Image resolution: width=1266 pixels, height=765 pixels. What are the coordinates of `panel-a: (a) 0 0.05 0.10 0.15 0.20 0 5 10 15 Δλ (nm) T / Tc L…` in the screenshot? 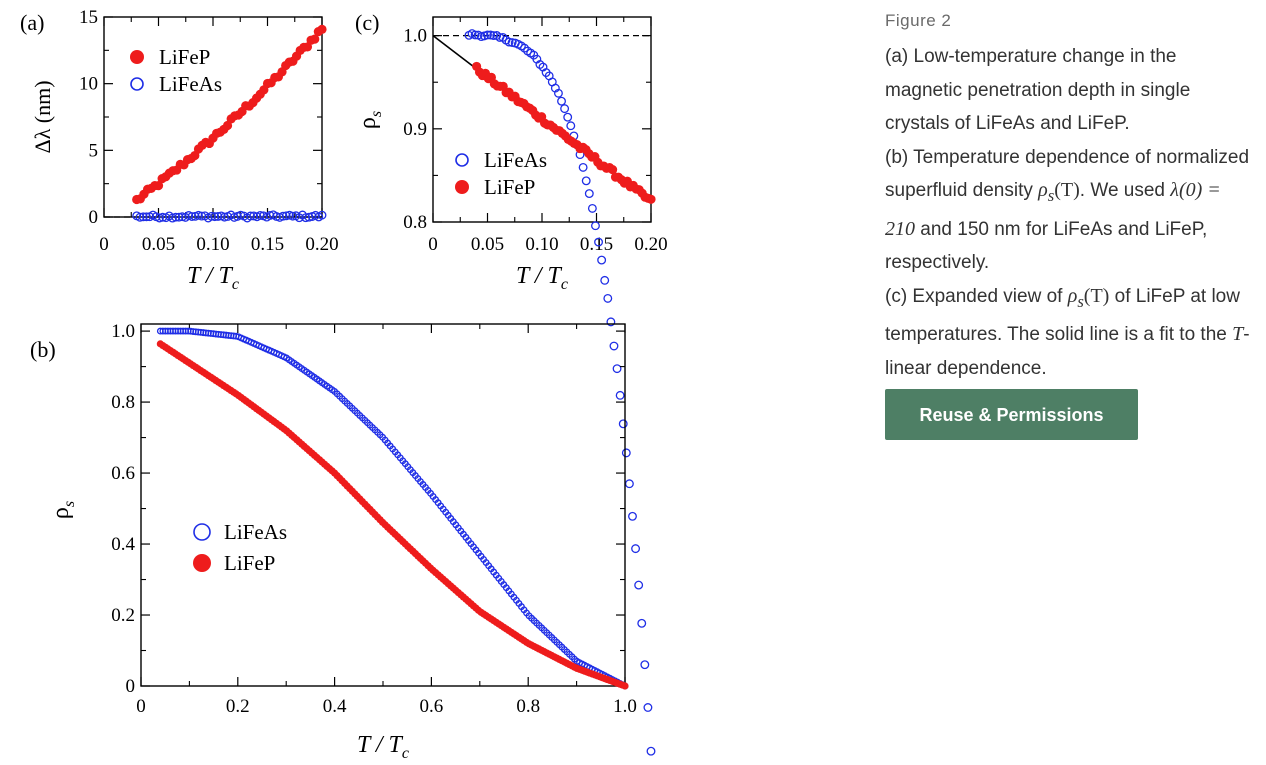 It's located at (179, 150).